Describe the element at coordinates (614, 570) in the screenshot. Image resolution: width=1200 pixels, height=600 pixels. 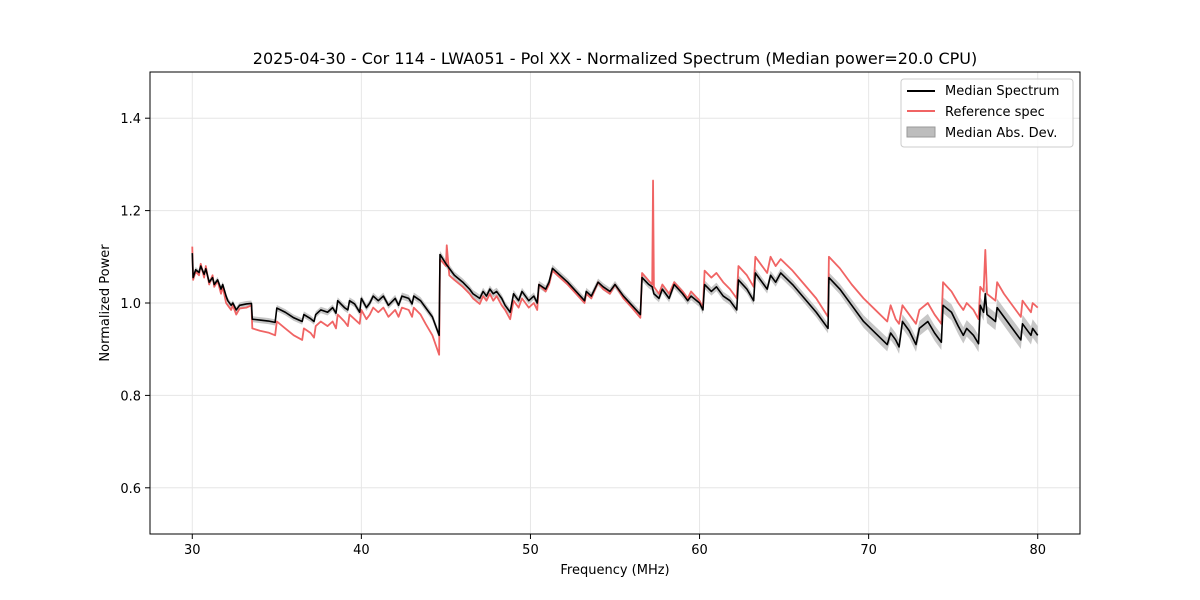
I see `x-axis-label: Frequency (MHz)` at that location.